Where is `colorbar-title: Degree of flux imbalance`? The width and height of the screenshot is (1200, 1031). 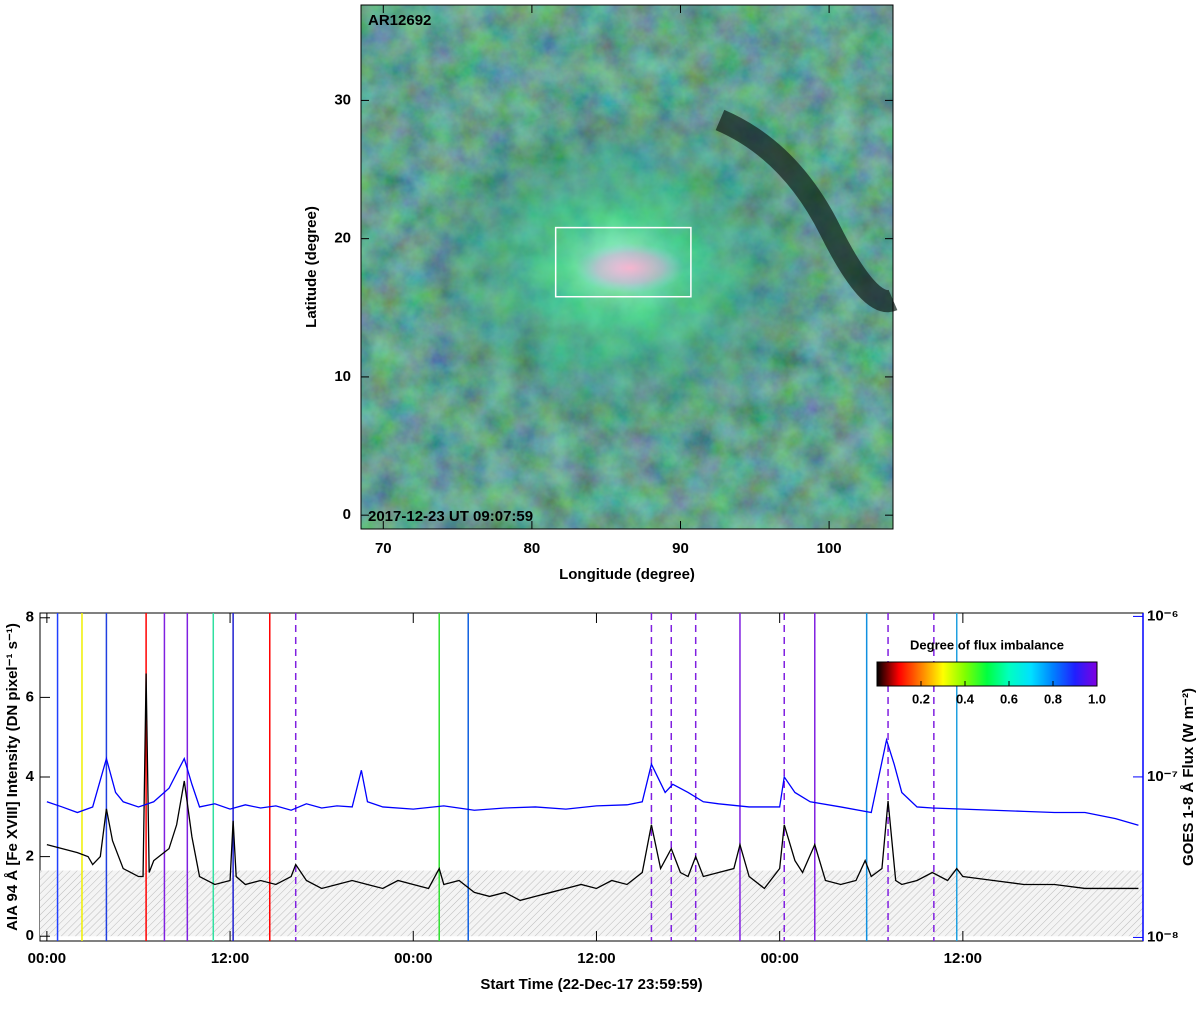 colorbar-title: Degree of flux imbalance is located at coordinates (987, 644).